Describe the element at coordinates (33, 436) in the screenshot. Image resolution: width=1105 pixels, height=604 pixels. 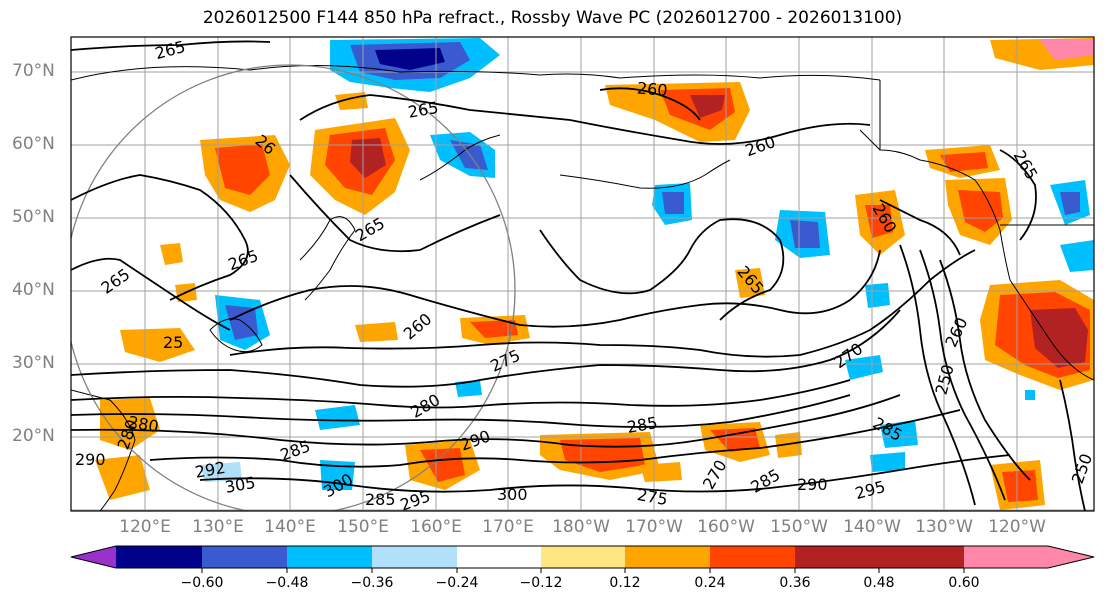
I see `lat-label-20n: 20°N` at that location.